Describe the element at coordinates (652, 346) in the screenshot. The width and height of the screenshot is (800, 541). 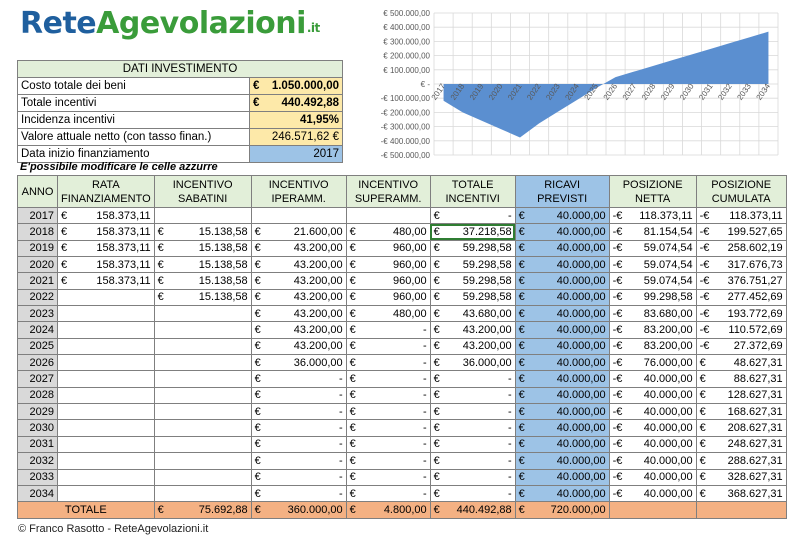
I see `net-position-cell: -€ 83.200,00` at that location.